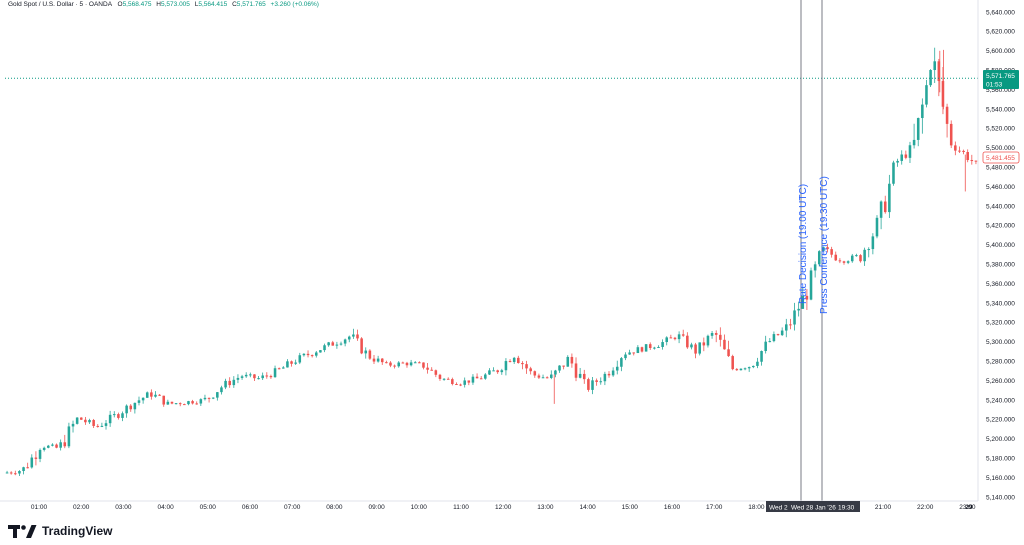  I want to click on time-tick-label: 09:00, so click(376, 507).